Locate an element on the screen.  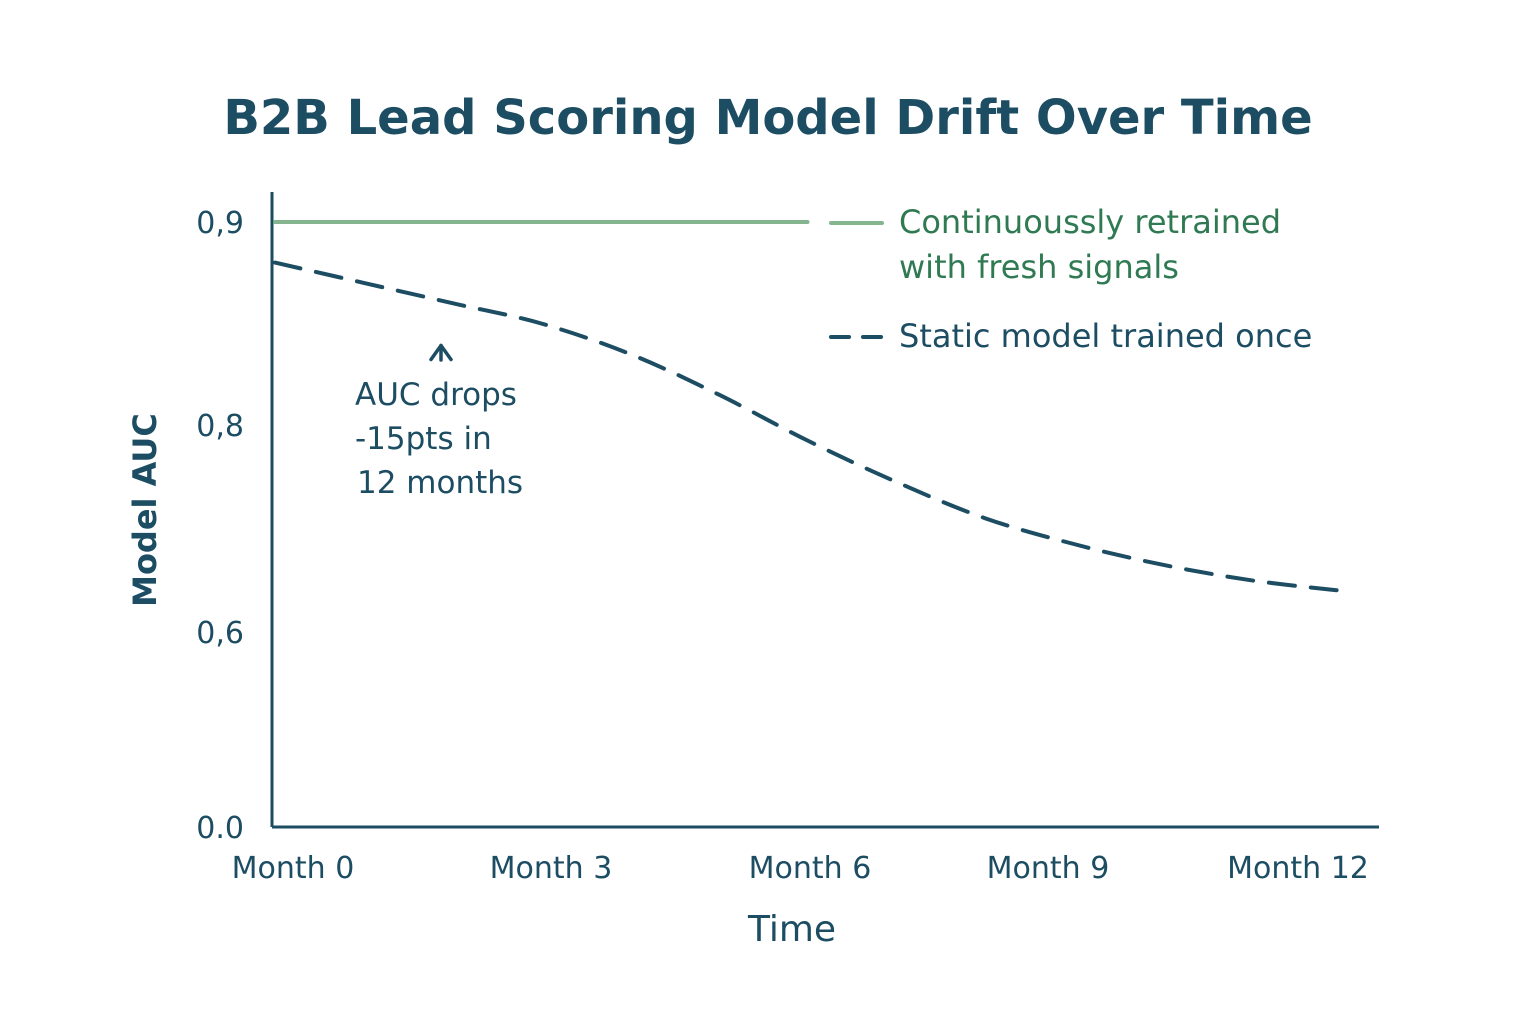
annotation-arrow-head is located at coordinates (441, 352).